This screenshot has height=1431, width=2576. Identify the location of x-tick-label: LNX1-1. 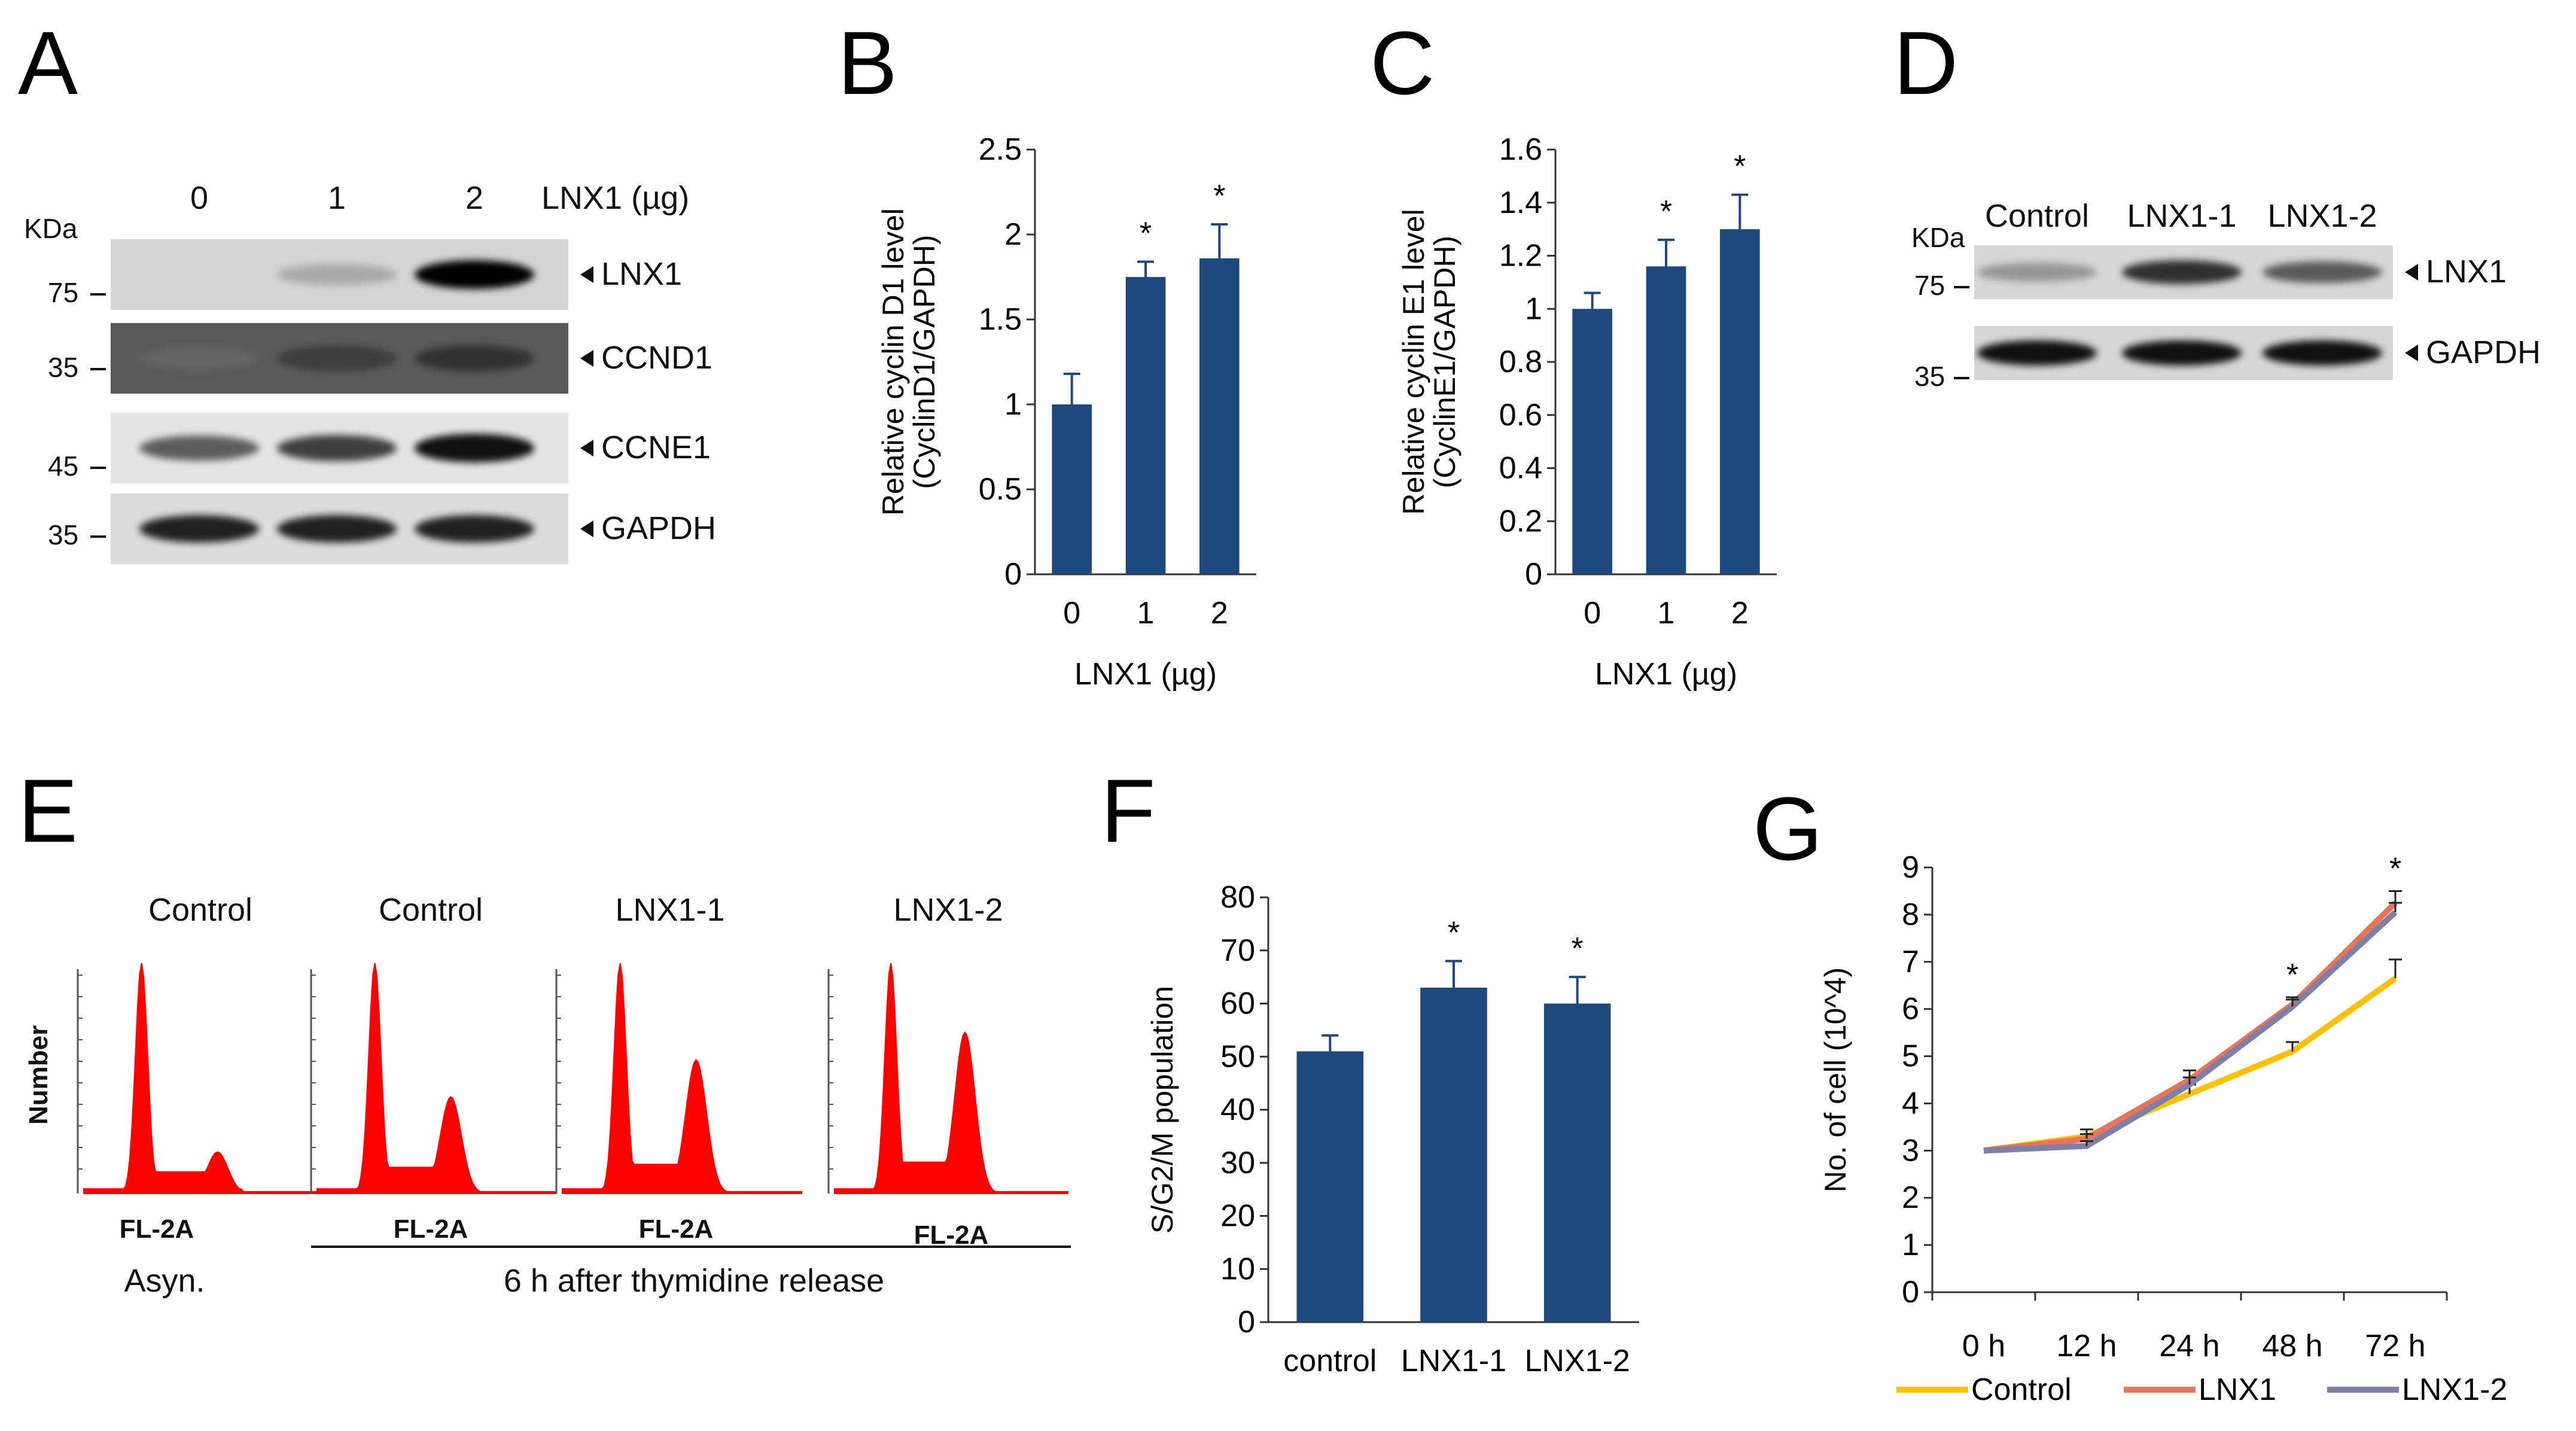
(1453, 1361).